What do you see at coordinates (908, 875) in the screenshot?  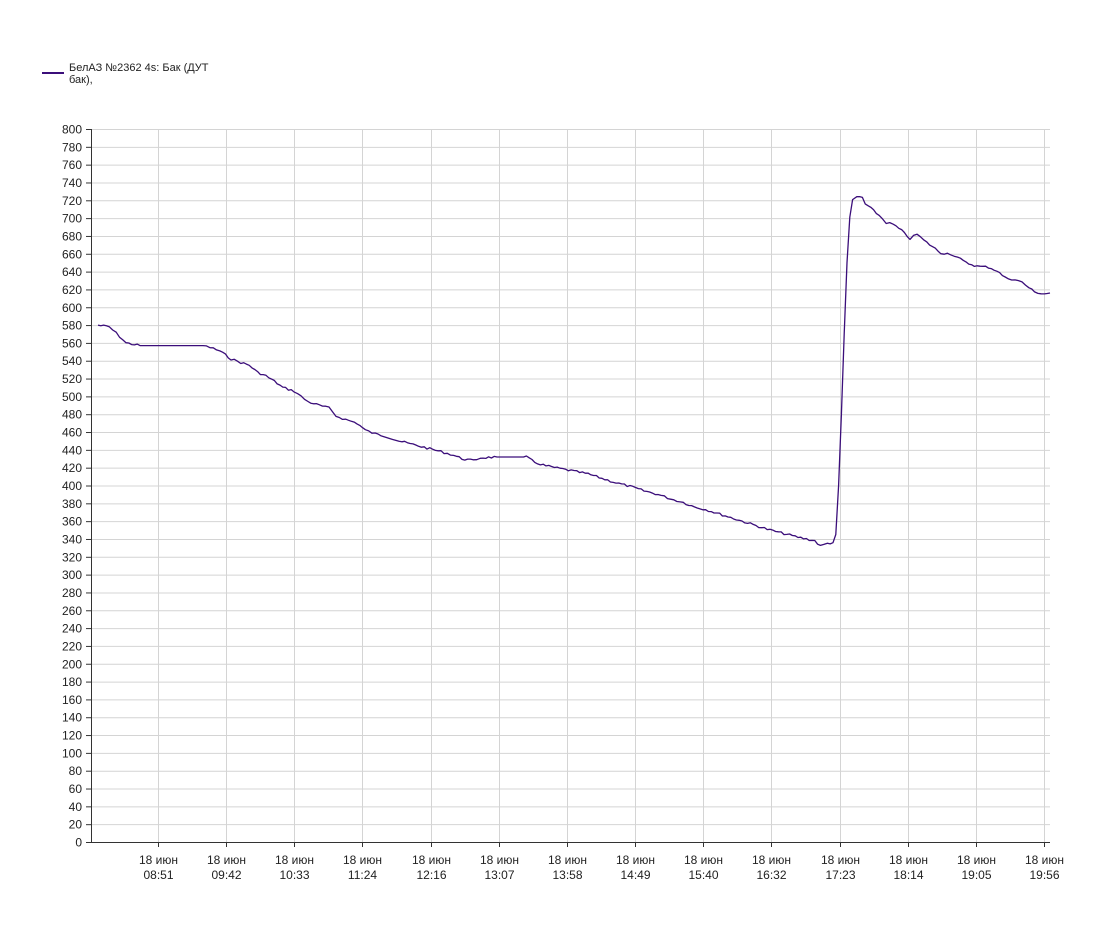 I see `x-tick-label-time: 18:14` at bounding box center [908, 875].